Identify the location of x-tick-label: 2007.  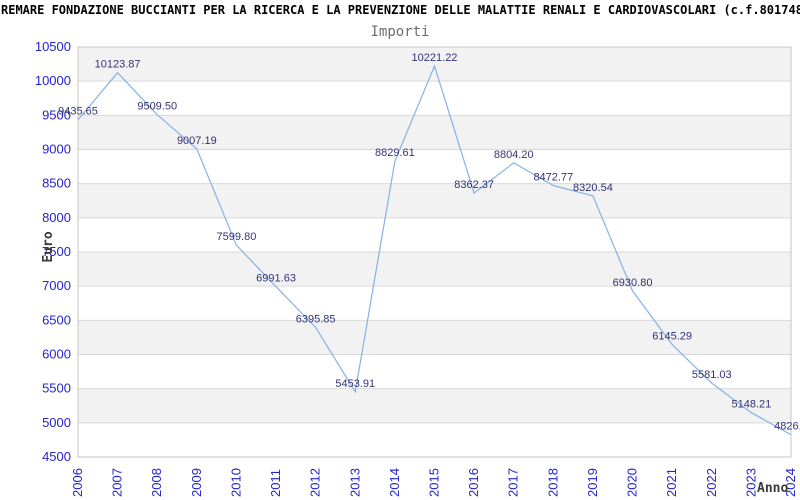
(117, 482).